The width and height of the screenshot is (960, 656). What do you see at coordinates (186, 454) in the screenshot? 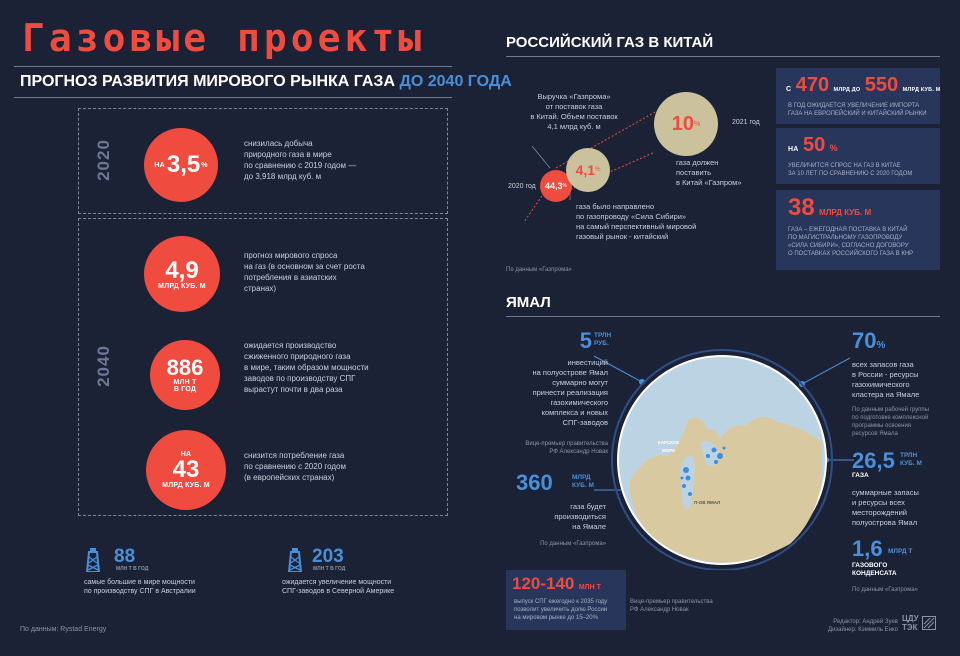
I see `stat4-pre: НА` at bounding box center [186, 454].